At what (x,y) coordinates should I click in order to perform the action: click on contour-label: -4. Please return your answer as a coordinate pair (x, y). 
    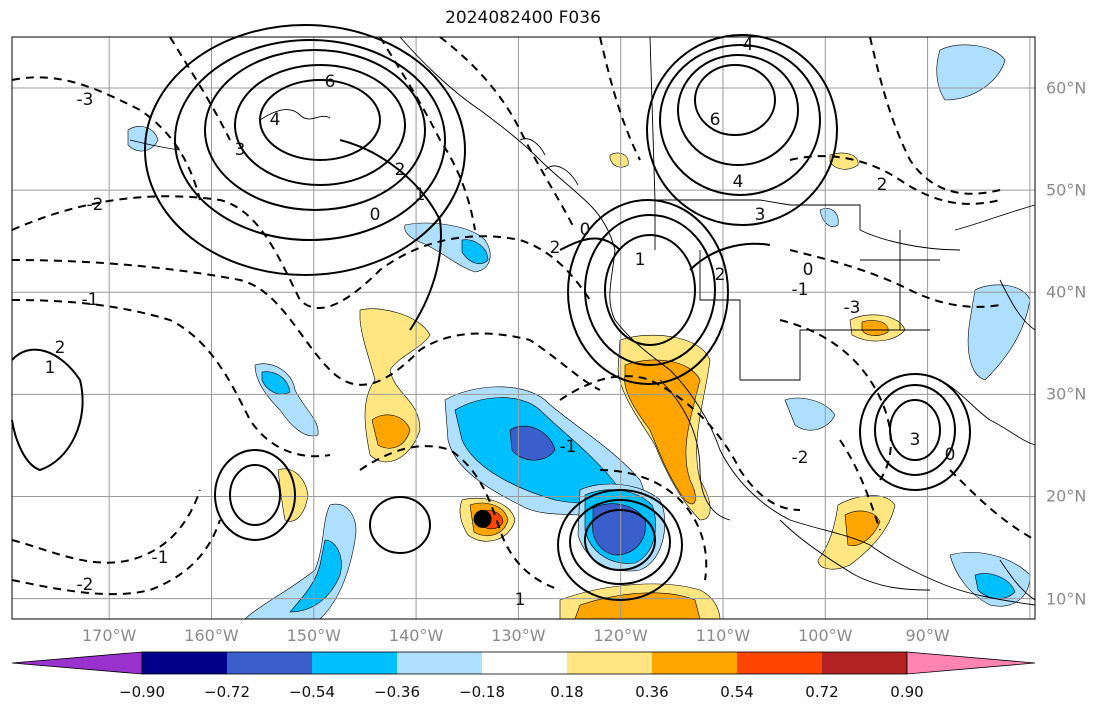
    Looking at the image, I should click on (745, 45).